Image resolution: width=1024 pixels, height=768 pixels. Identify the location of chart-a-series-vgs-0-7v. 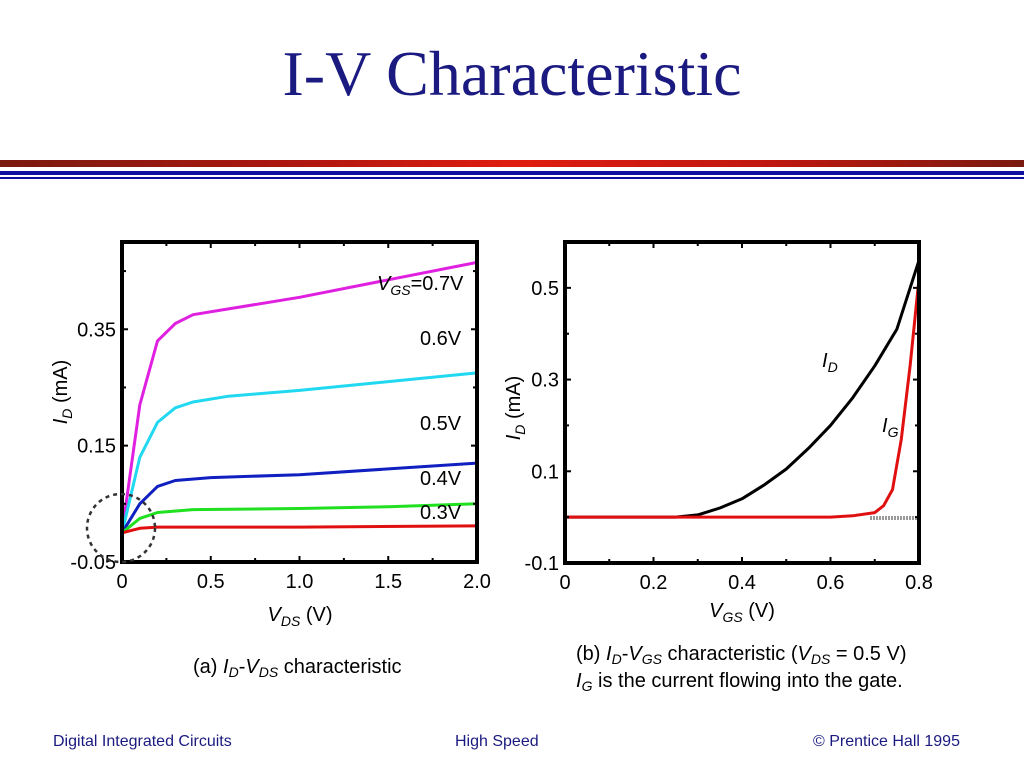
(299, 397).